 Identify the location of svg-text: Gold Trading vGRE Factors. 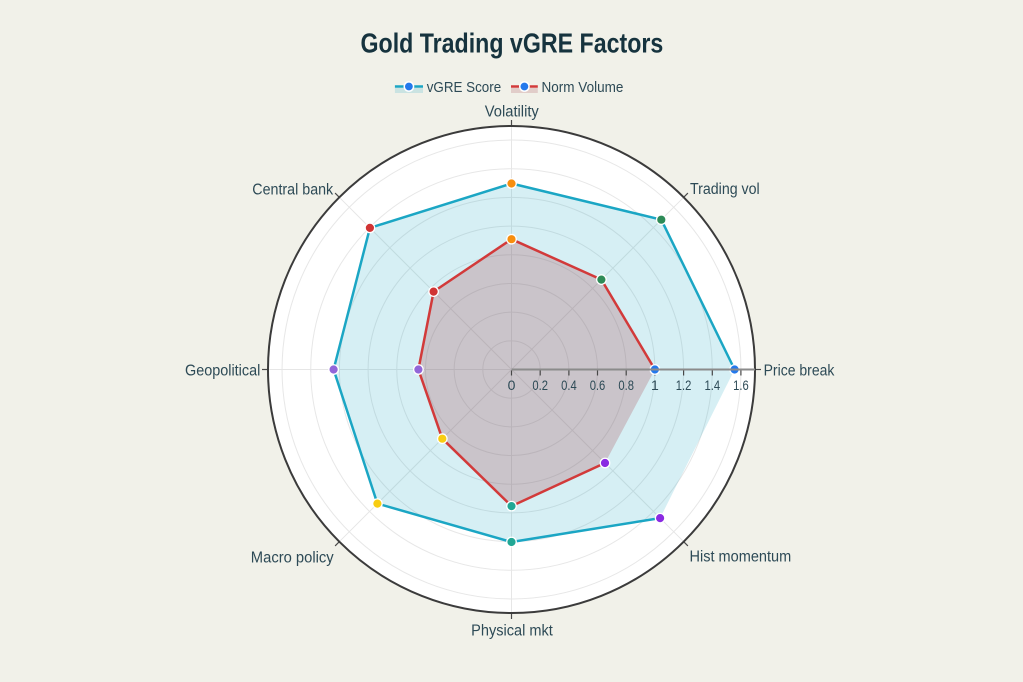
(512, 43).